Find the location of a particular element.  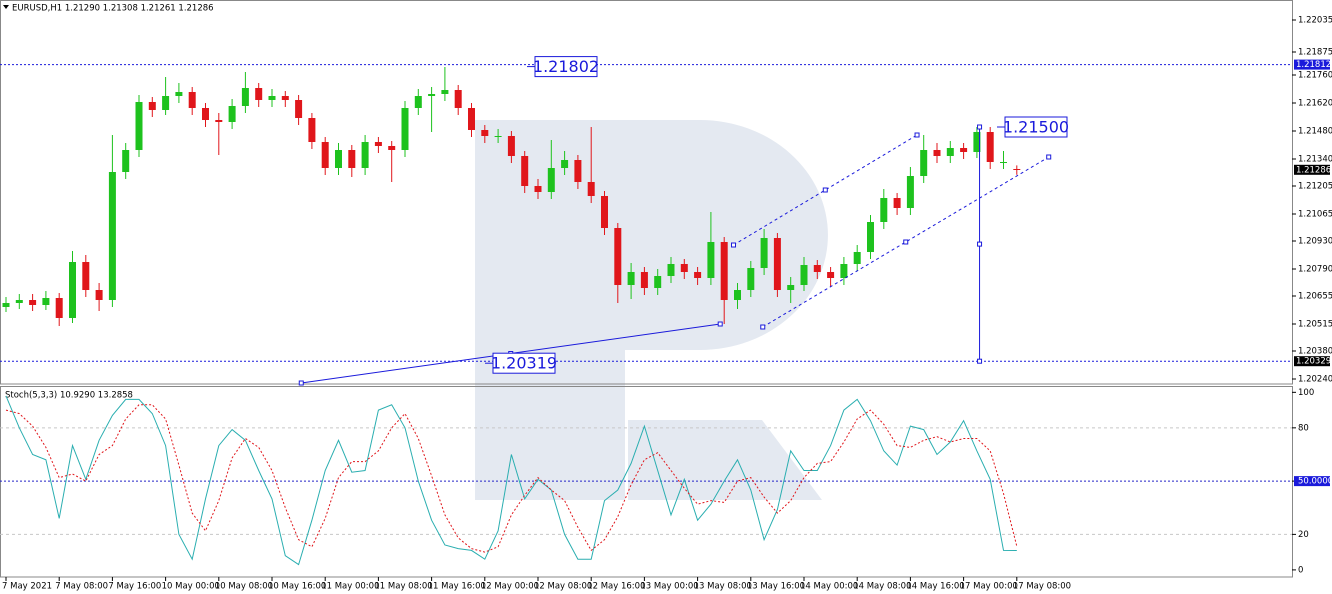

y-tick-label: 100 is located at coordinates (1306, 393).